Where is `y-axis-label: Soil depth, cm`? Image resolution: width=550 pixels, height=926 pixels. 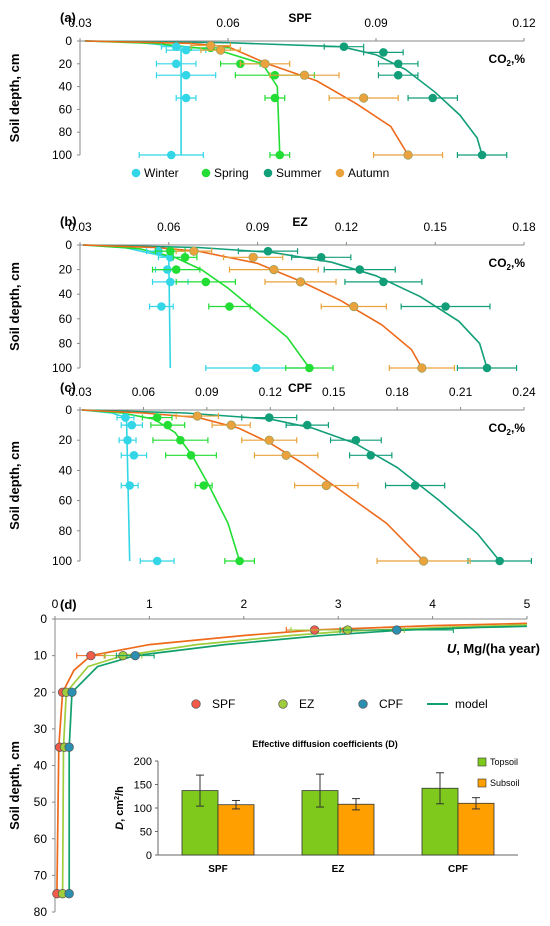
y-axis-label: Soil depth, cm is located at coordinates (14, 485).